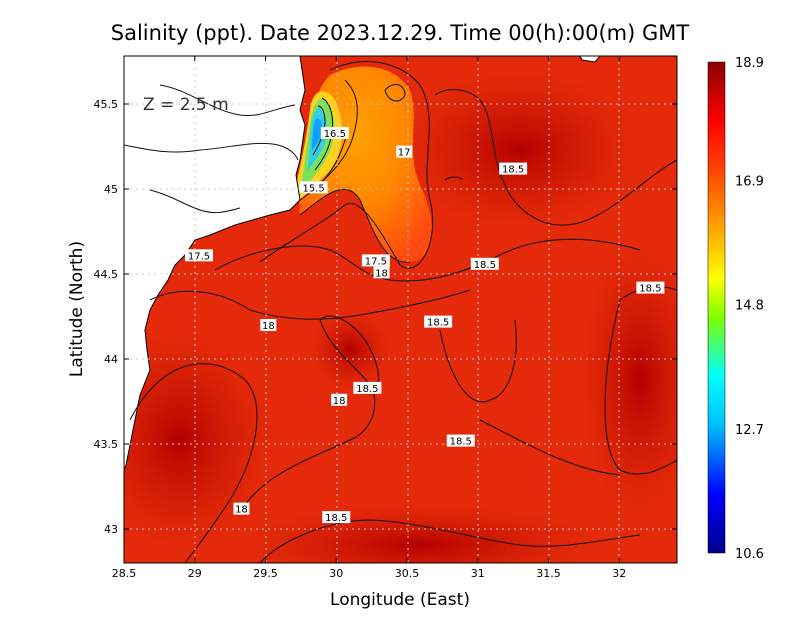  What do you see at coordinates (124, 573) in the screenshot?
I see `x-tick-label: 28.5` at bounding box center [124, 573].